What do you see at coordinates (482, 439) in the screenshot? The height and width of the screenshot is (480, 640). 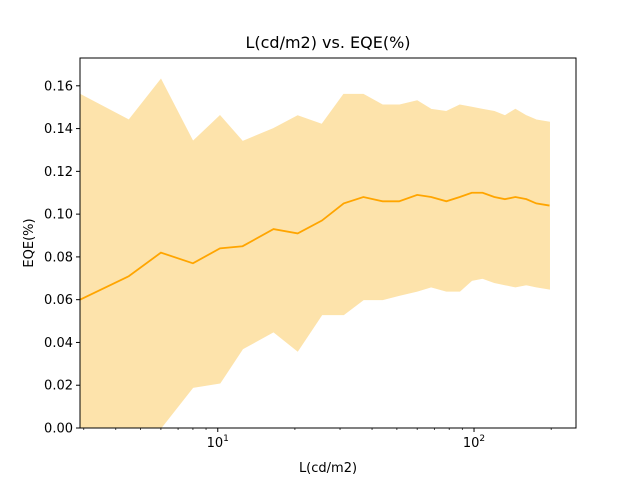 I see `x-tick-exponent: 2` at bounding box center [482, 439].